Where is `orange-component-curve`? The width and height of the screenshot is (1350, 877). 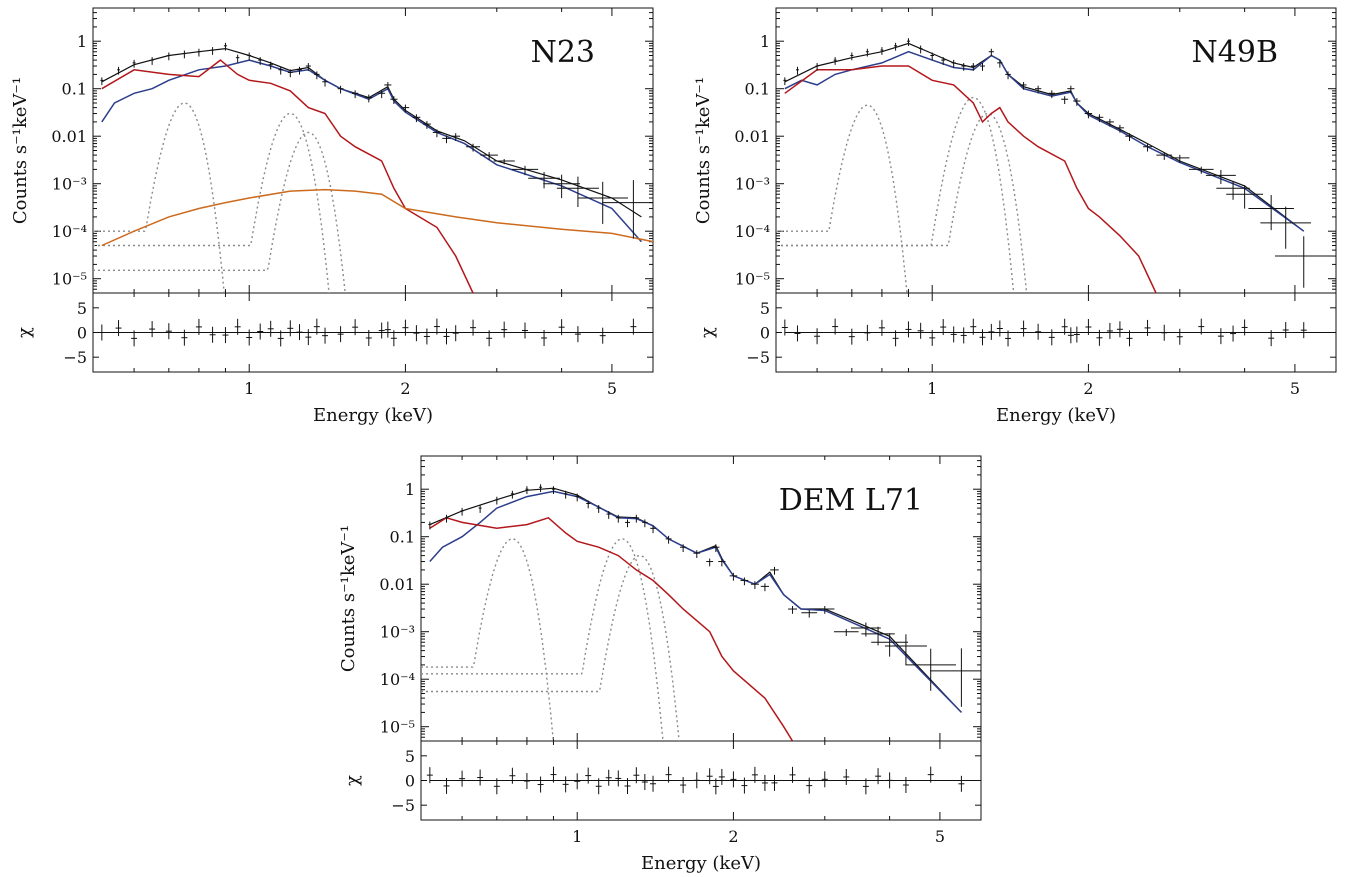
orange-component-curve is located at coordinates (377, 217).